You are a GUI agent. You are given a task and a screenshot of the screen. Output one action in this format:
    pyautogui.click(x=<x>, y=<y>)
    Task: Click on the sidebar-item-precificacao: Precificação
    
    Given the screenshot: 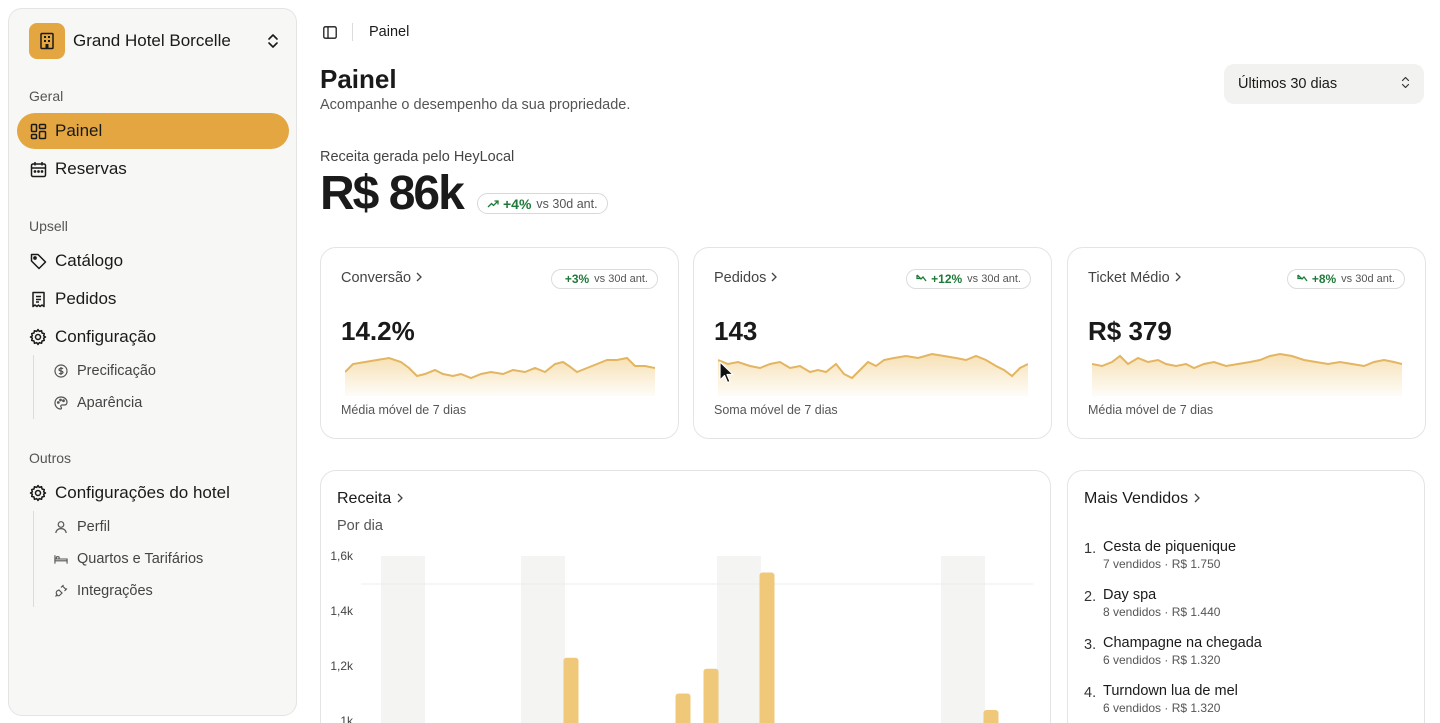 What is the action you would take?
    pyautogui.click(x=95, y=371)
    